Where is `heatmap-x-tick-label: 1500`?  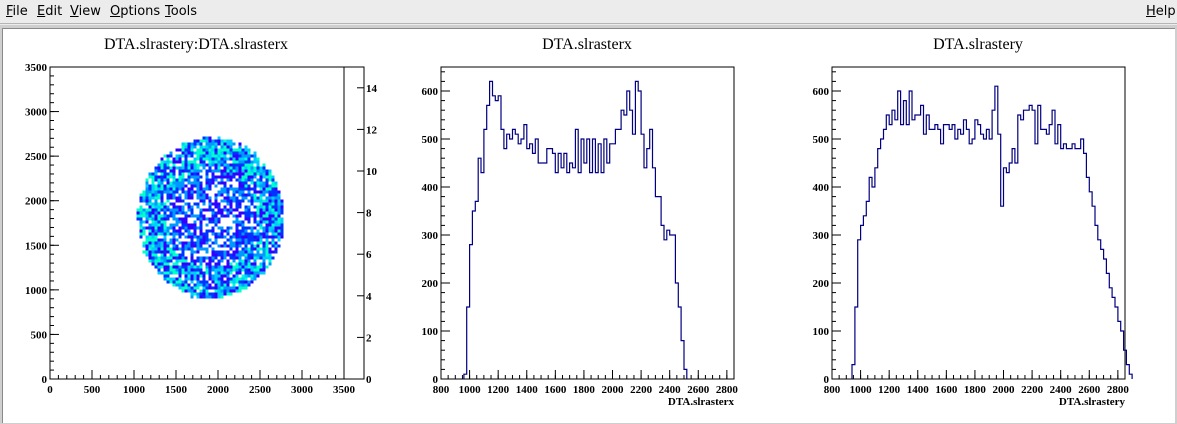 heatmap-x-tick-label: 1500 is located at coordinates (176, 390).